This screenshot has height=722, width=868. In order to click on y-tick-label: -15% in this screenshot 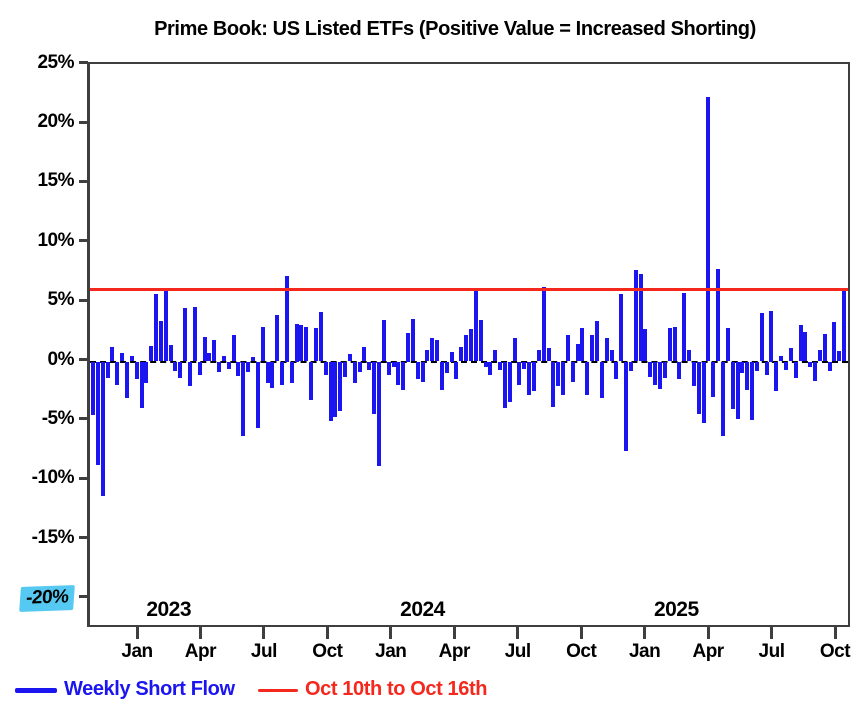, I will do `click(53, 537)`.